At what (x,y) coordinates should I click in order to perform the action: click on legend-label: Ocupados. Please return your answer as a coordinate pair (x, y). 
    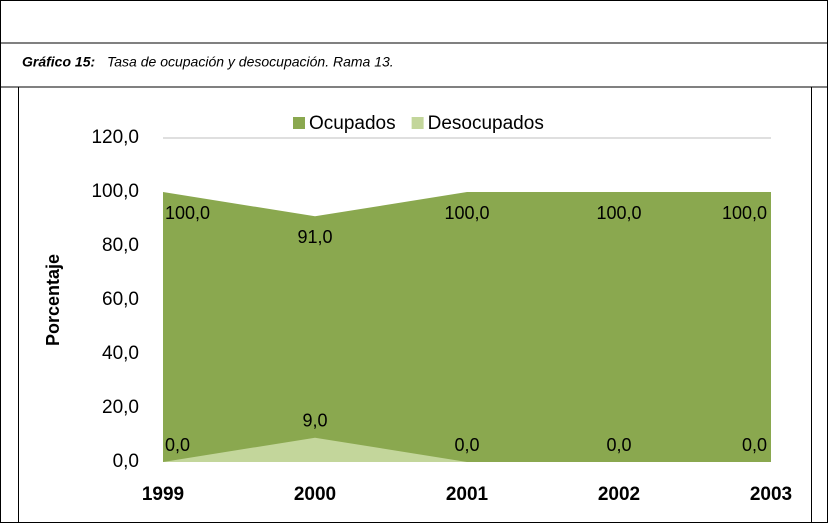
    Looking at the image, I should click on (352, 123).